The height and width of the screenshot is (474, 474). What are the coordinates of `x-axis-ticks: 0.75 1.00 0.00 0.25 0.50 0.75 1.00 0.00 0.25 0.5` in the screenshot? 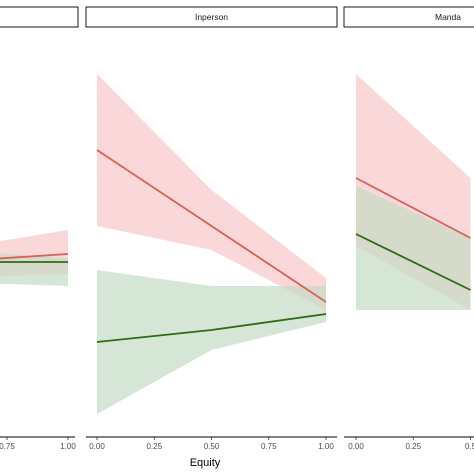 It's located at (237, 444).